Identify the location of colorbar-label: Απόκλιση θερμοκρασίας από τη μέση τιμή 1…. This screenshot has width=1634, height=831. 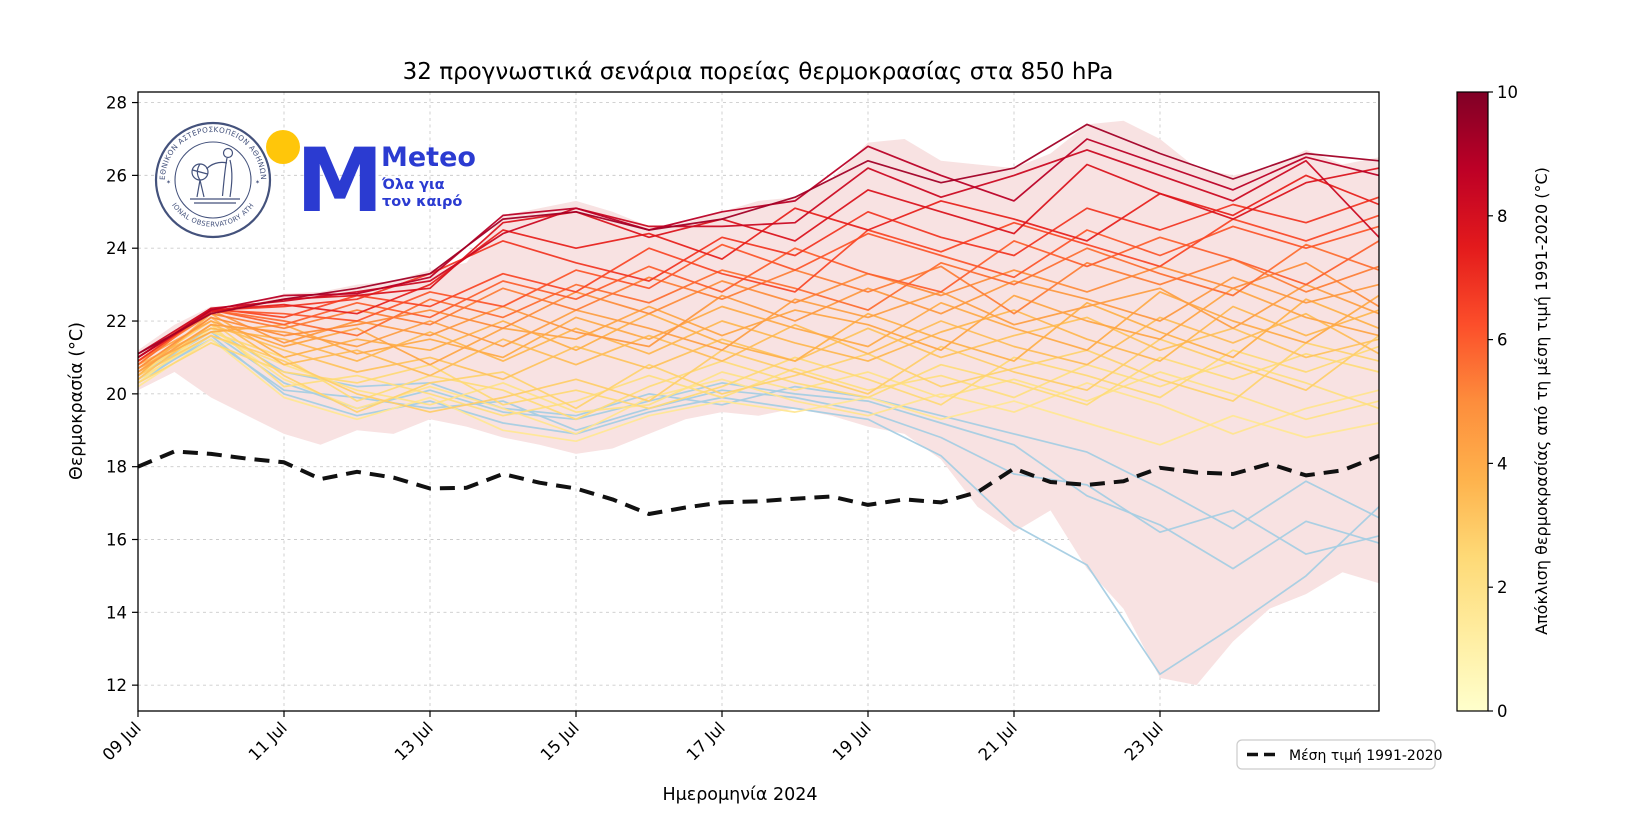
(1541, 401).